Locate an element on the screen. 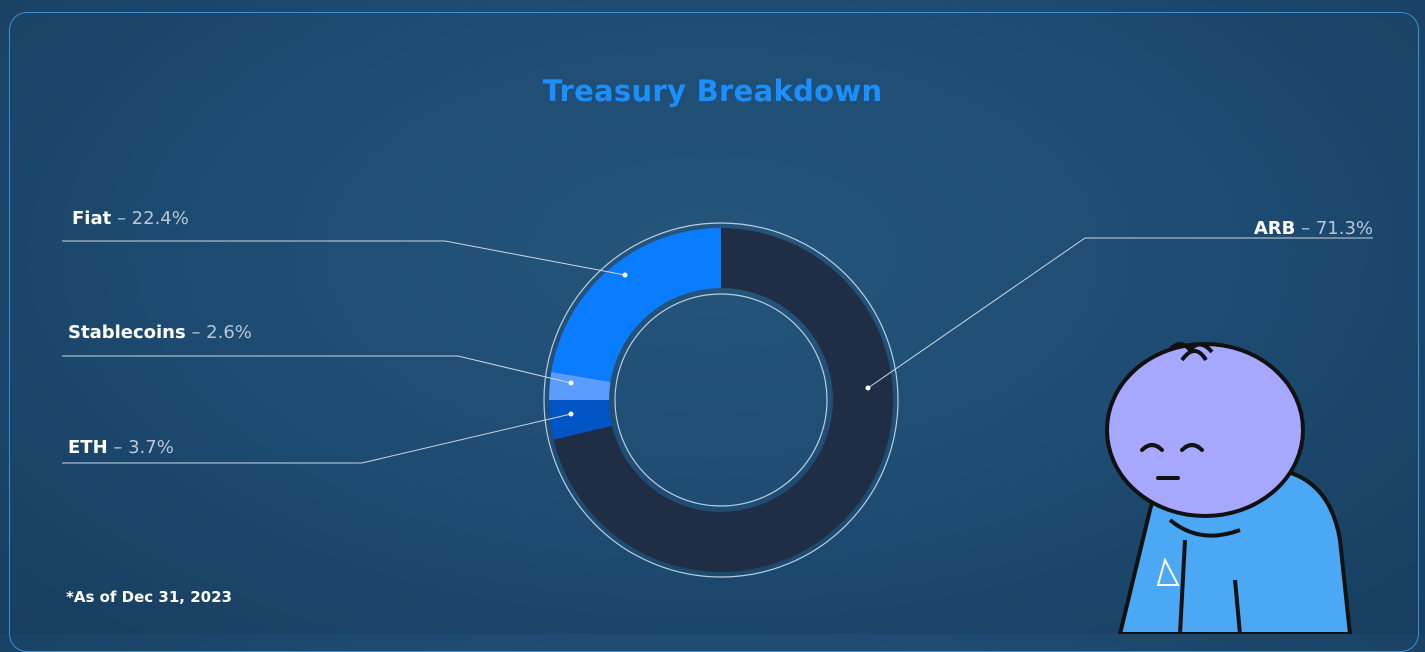 This screenshot has width=1425, height=652. outer-ring is located at coordinates (721, 400).